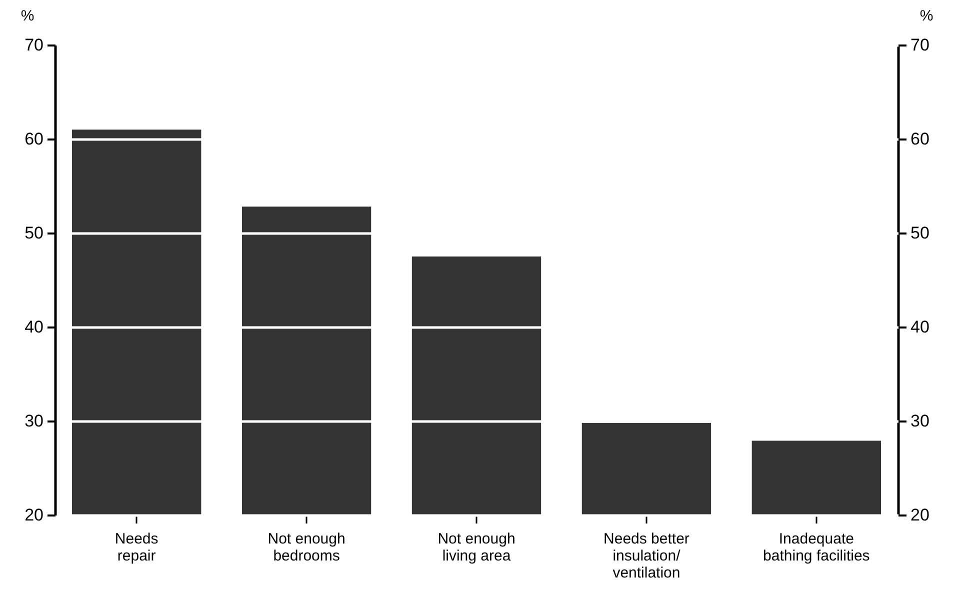  I want to click on y-tick-label: 20, so click(34, 515).